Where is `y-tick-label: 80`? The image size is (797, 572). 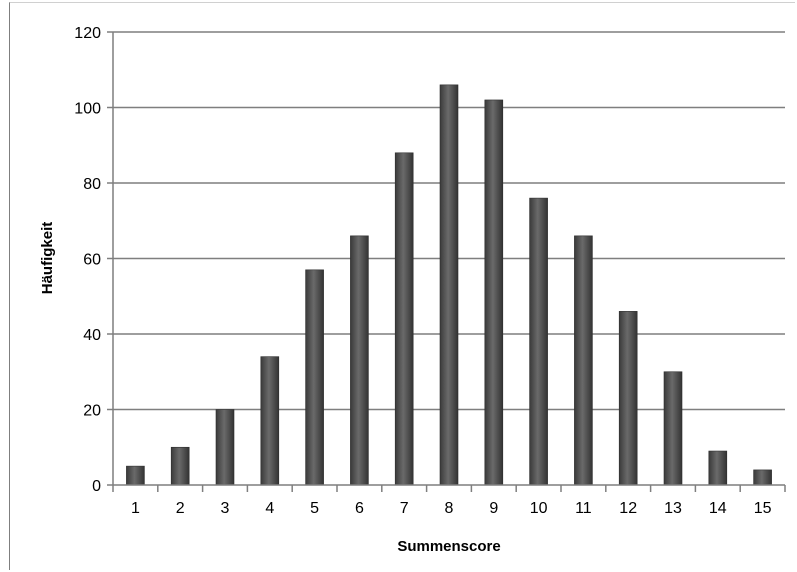
y-tick-label: 80 is located at coordinates (92, 184).